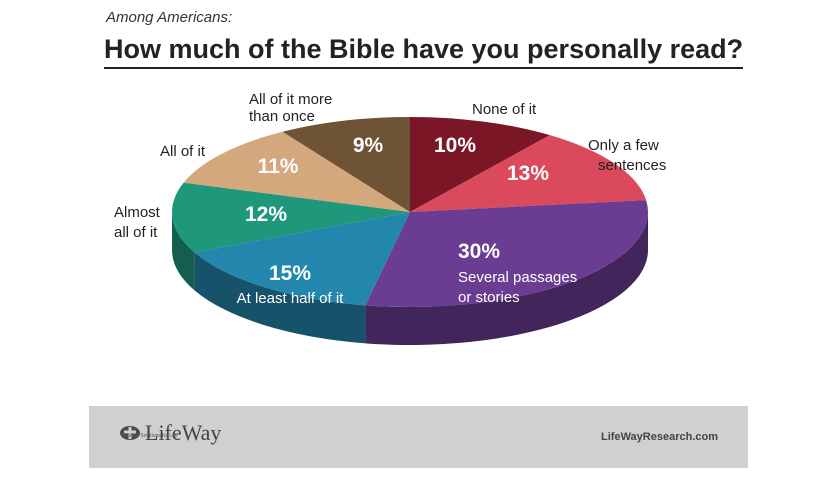 Image resolution: width=813 pixels, height=496 pixels. Describe the element at coordinates (266, 214) in the screenshot. I see `data-label-almost-all-of-it: 12%` at that location.